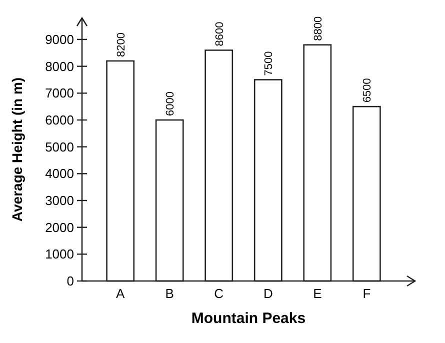 This screenshot has height=343, width=445. I want to click on y-tick-label: 1000, so click(59, 254).